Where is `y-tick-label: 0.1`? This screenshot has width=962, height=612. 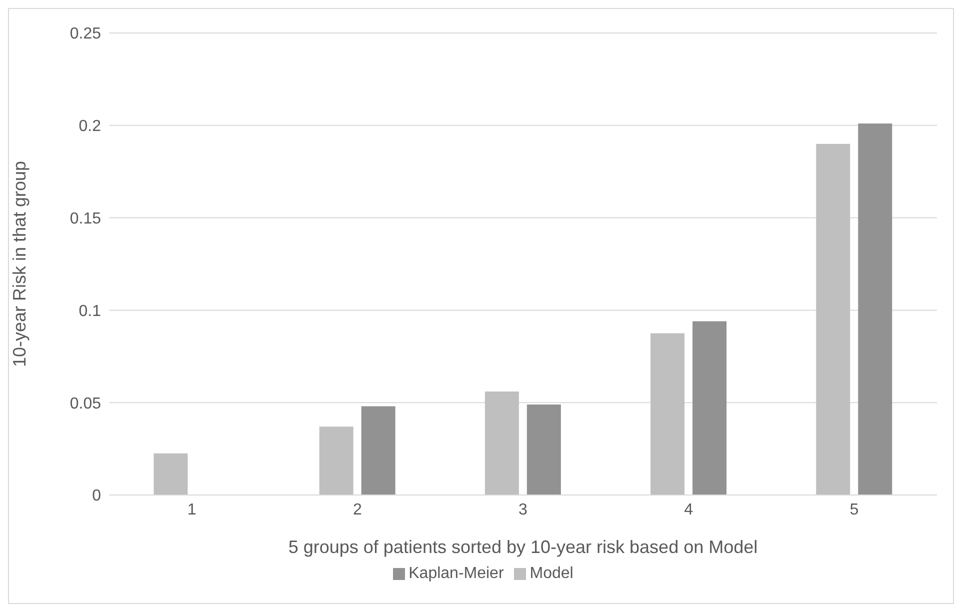 y-tick-label: 0.1 is located at coordinates (90, 311).